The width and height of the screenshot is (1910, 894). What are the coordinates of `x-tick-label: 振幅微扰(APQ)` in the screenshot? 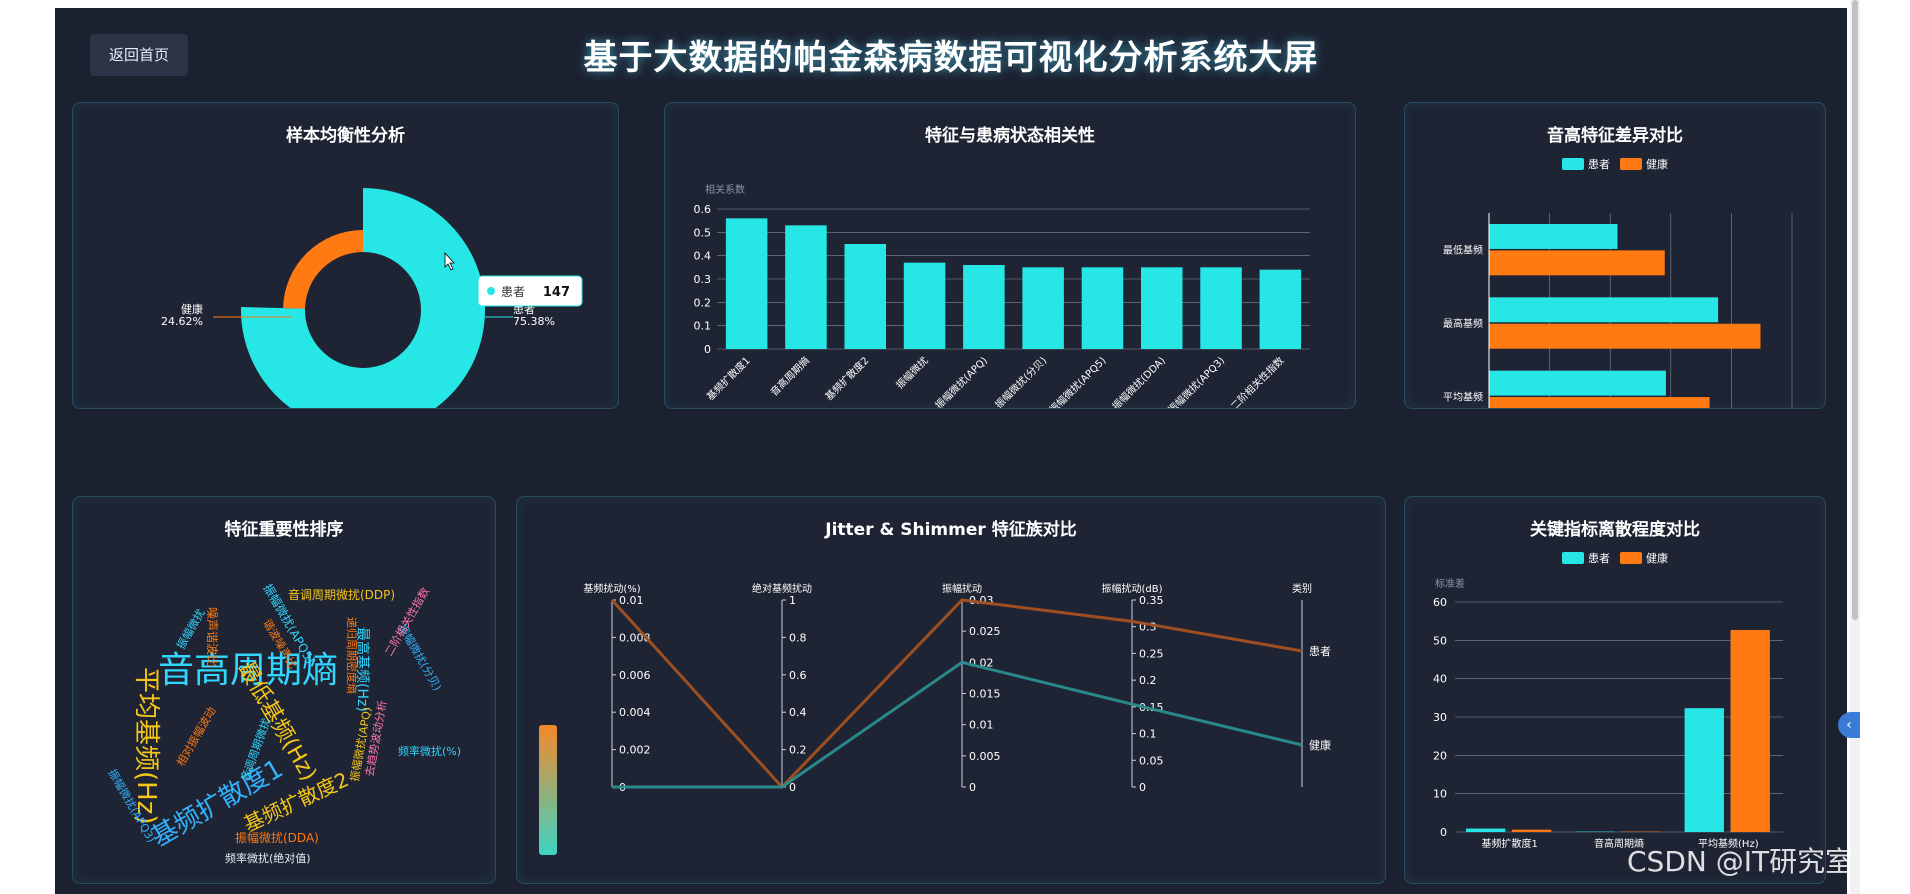 It's located at (961, 381).